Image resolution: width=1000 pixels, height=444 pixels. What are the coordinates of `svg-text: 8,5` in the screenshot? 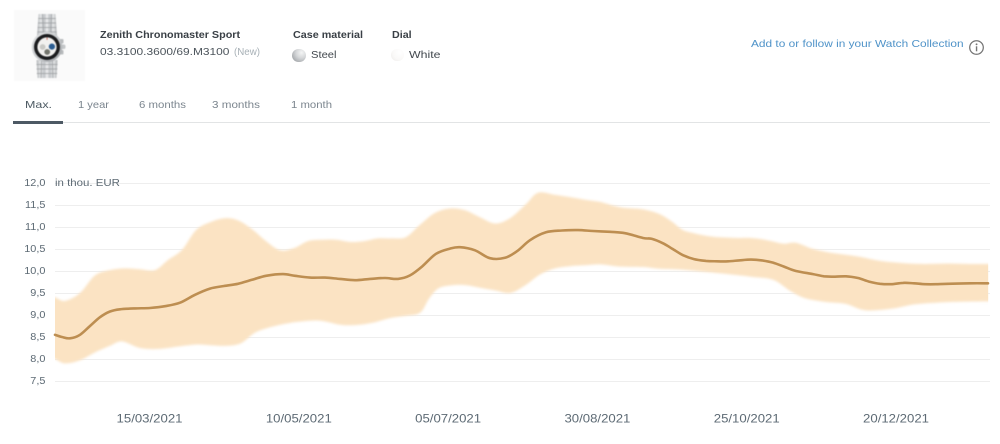 It's located at (37, 337).